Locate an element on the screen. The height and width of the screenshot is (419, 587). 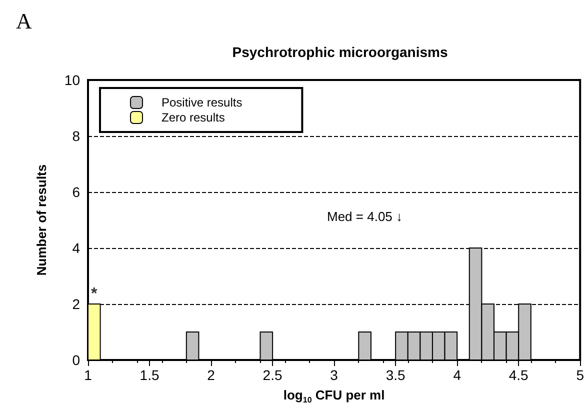
x-tick-label: 3.5 is located at coordinates (396, 375).